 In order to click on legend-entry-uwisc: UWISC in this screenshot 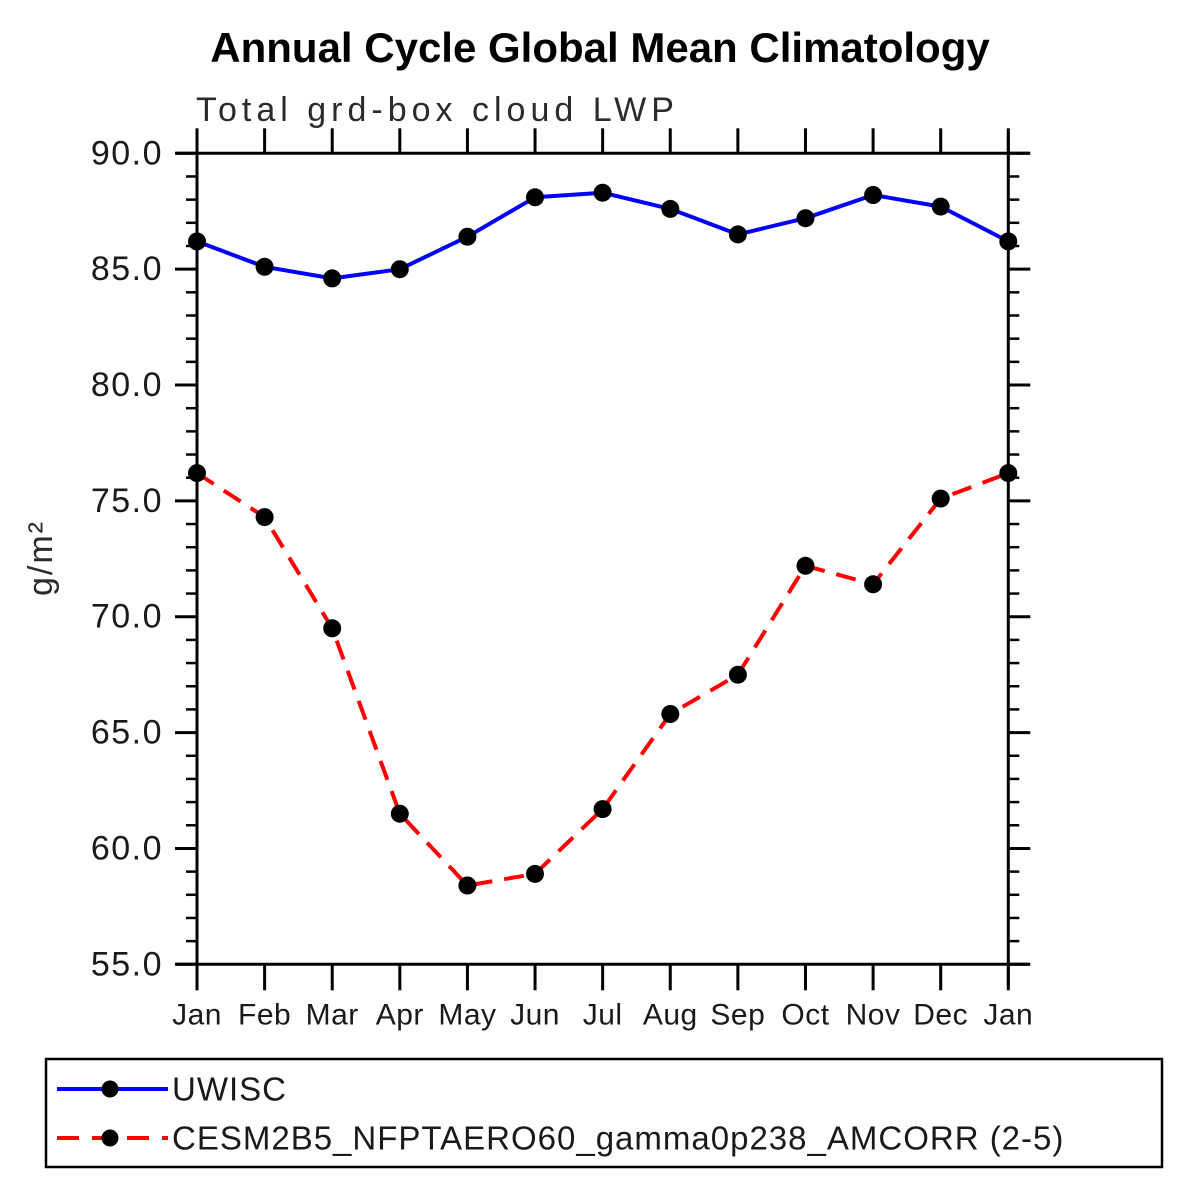, I will do `click(172, 1089)`.